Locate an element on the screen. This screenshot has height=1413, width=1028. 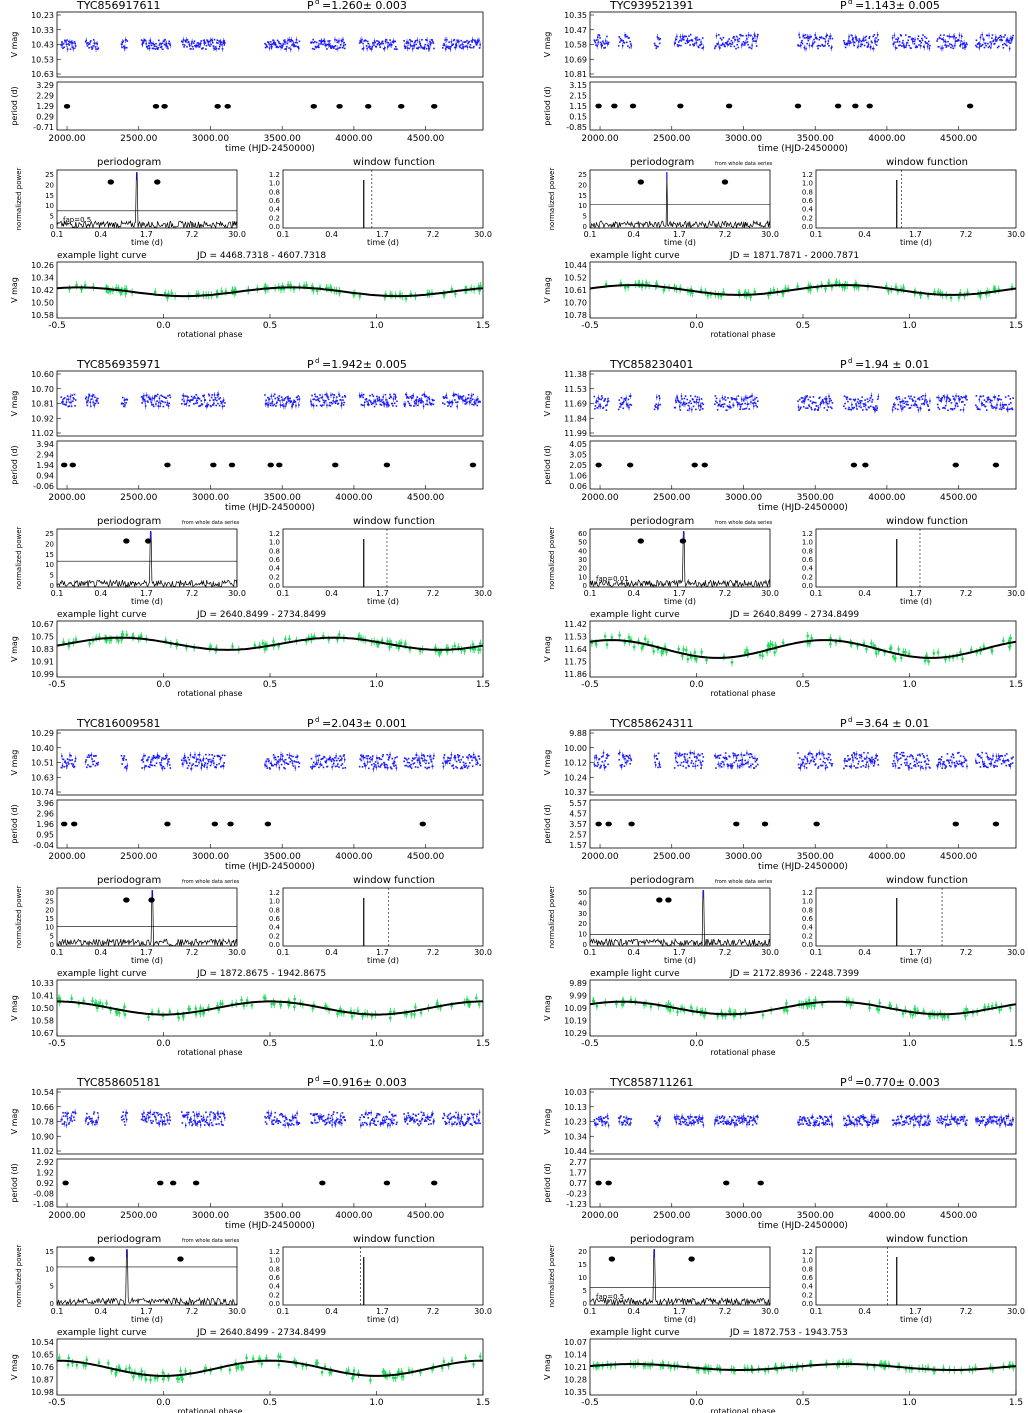
window-tick-label: 0.0 is located at coordinates (274, 227).